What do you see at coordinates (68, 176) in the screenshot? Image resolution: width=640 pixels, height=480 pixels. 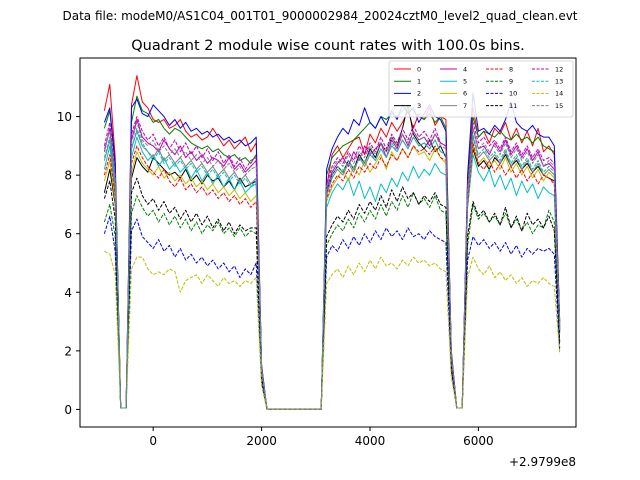 I see `y-tick-label: 8` at bounding box center [68, 176].